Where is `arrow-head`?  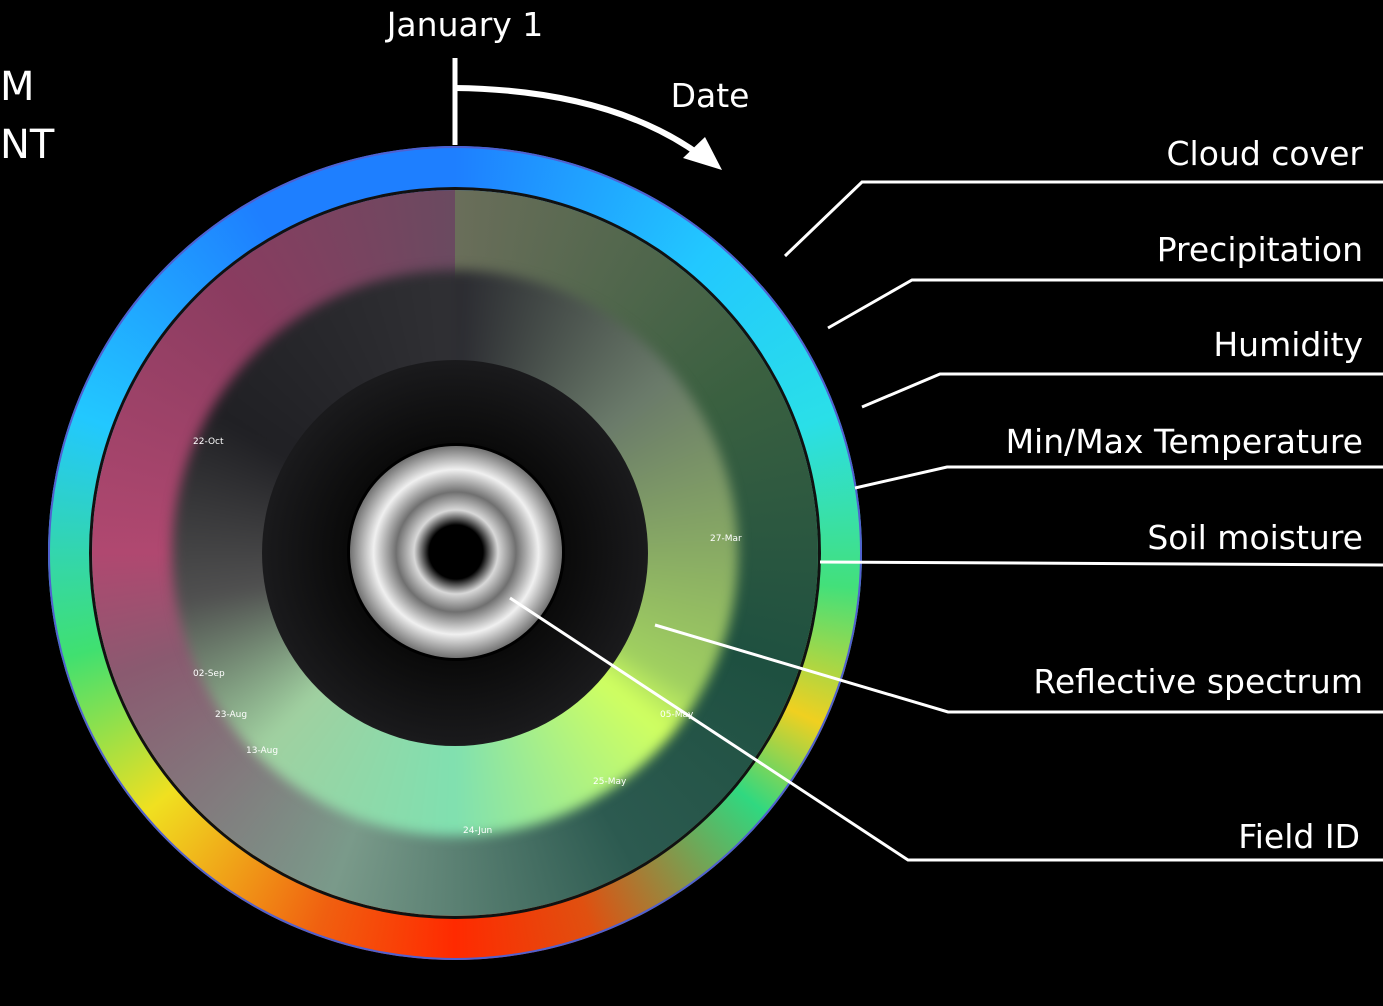
arrow-head is located at coordinates (702, 153).